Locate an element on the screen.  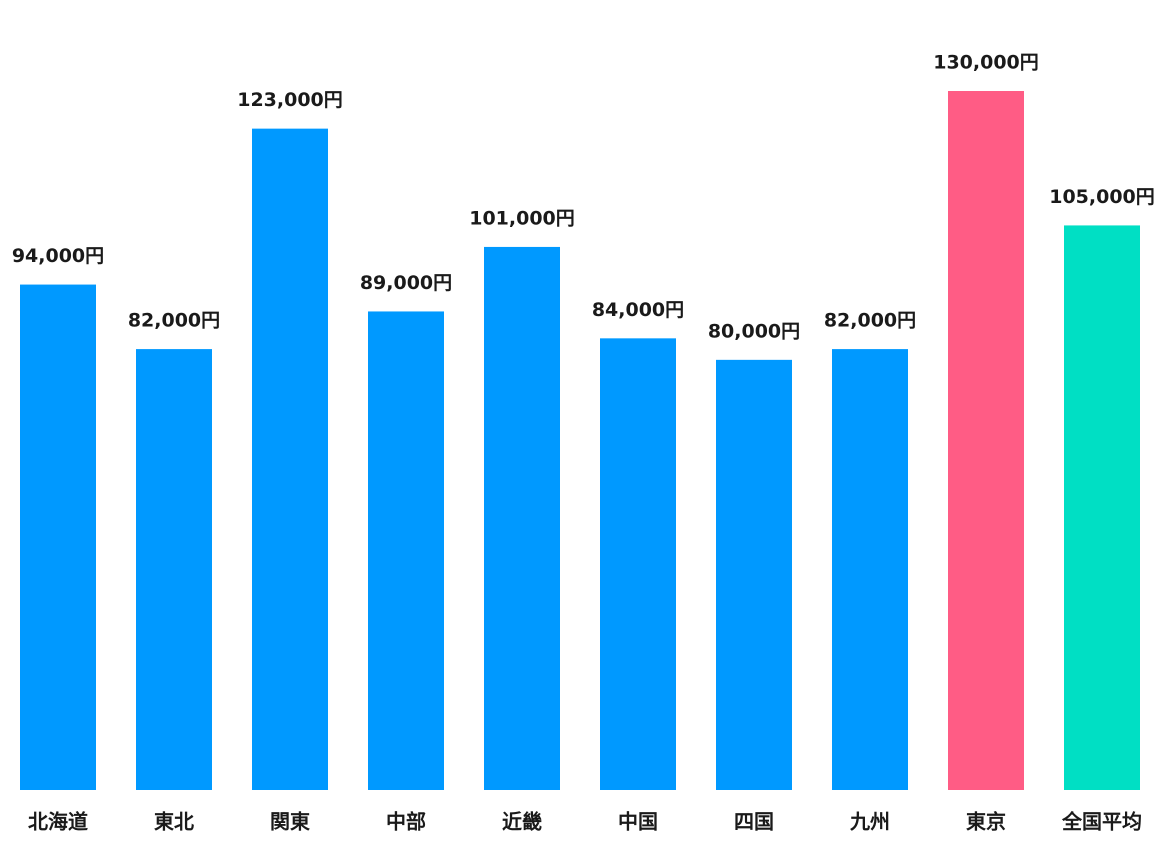
value-label: 89,000円 is located at coordinates (406, 283).